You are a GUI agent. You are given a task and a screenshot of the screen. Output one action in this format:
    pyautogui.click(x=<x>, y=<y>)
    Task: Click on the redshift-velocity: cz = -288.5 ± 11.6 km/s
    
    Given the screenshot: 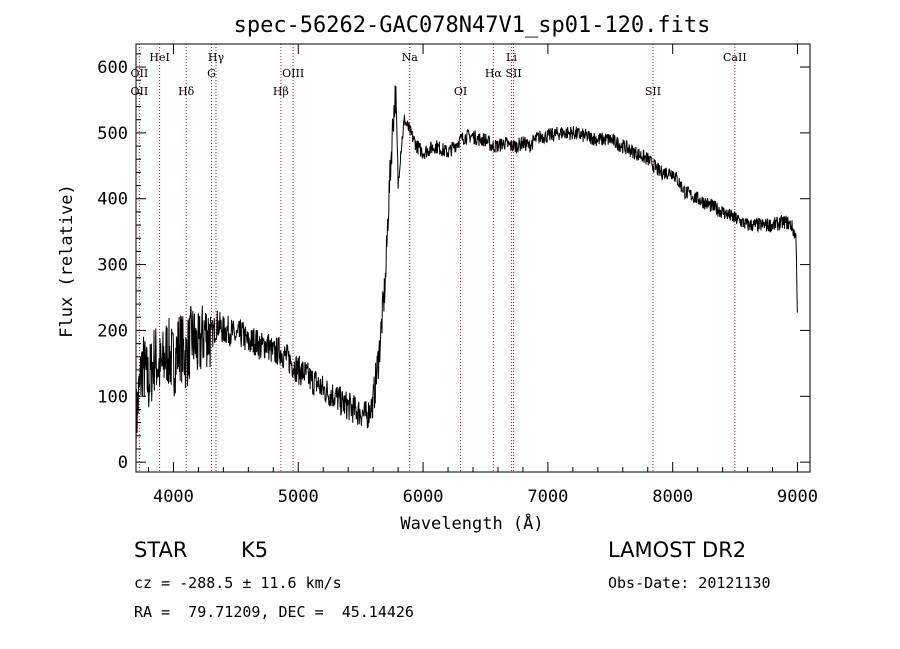 What is the action you would take?
    pyautogui.click(x=238, y=583)
    